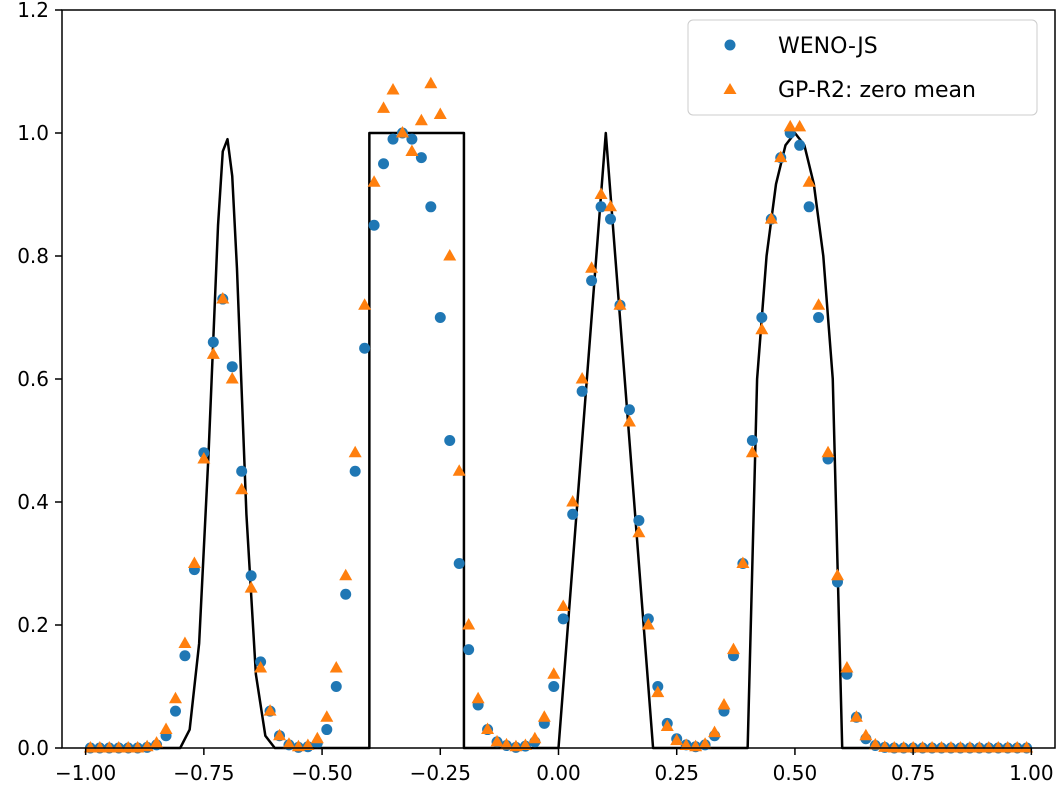 The height and width of the screenshot is (791, 1056). What do you see at coordinates (558, 773) in the screenshot?
I see `x-tick-label: 0.00` at bounding box center [558, 773].